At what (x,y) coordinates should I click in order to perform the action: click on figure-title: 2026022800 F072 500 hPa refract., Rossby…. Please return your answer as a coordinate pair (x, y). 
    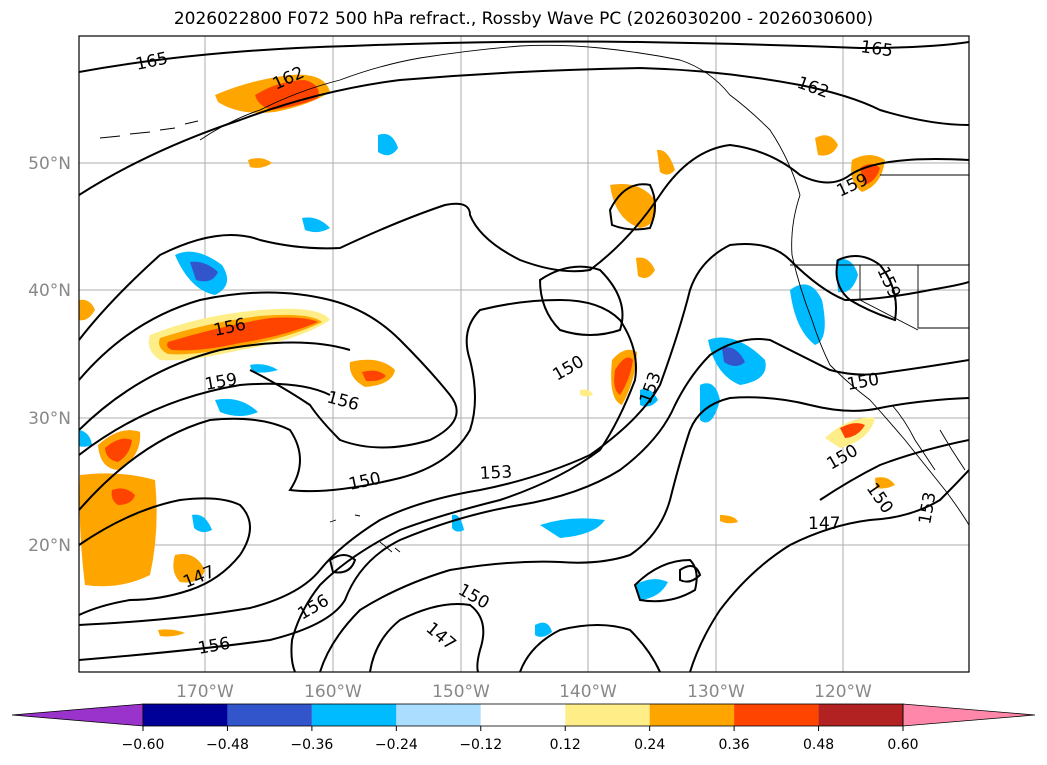
    Looking at the image, I should click on (523, 19).